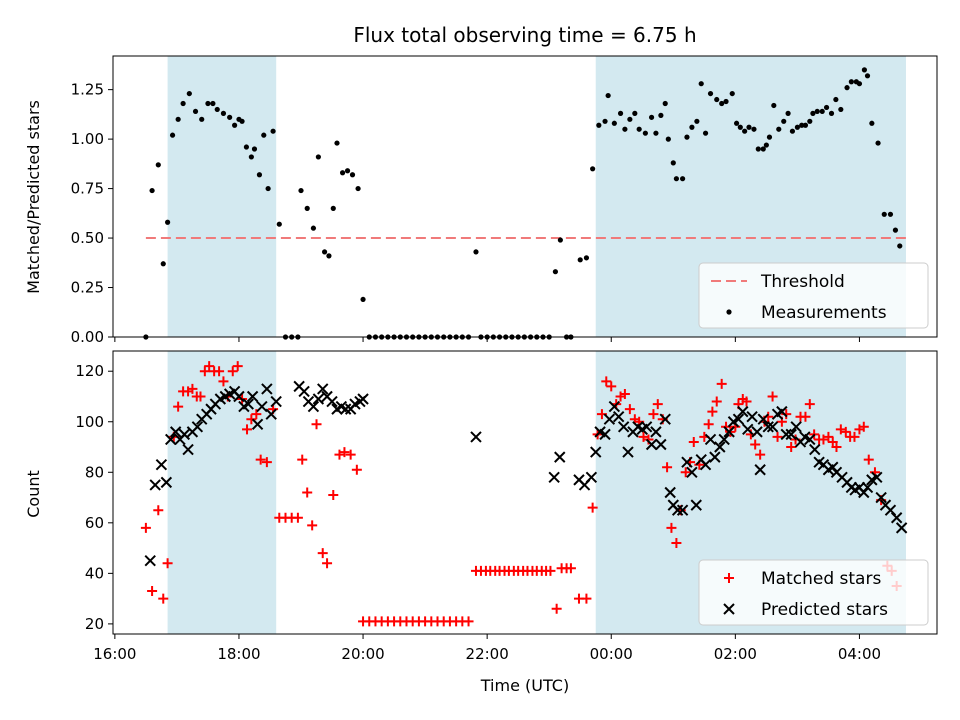  I want to click on legend-label: Matched stars, so click(821, 579).